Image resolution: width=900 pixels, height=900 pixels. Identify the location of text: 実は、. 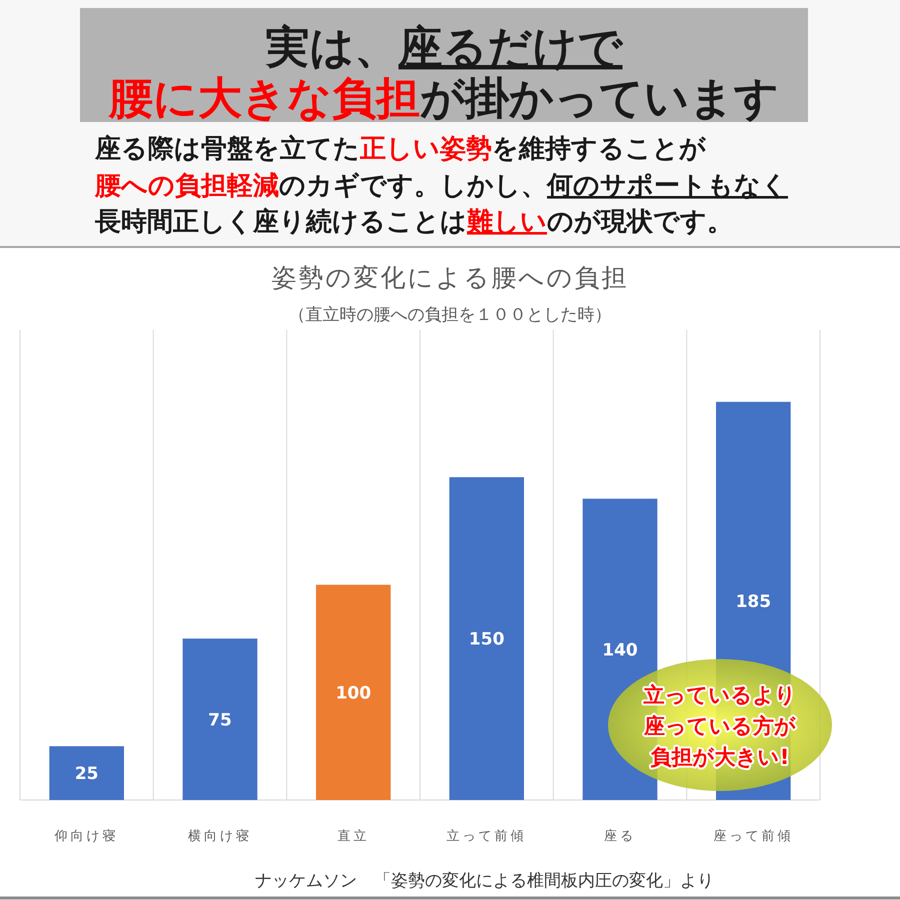
(331, 47).